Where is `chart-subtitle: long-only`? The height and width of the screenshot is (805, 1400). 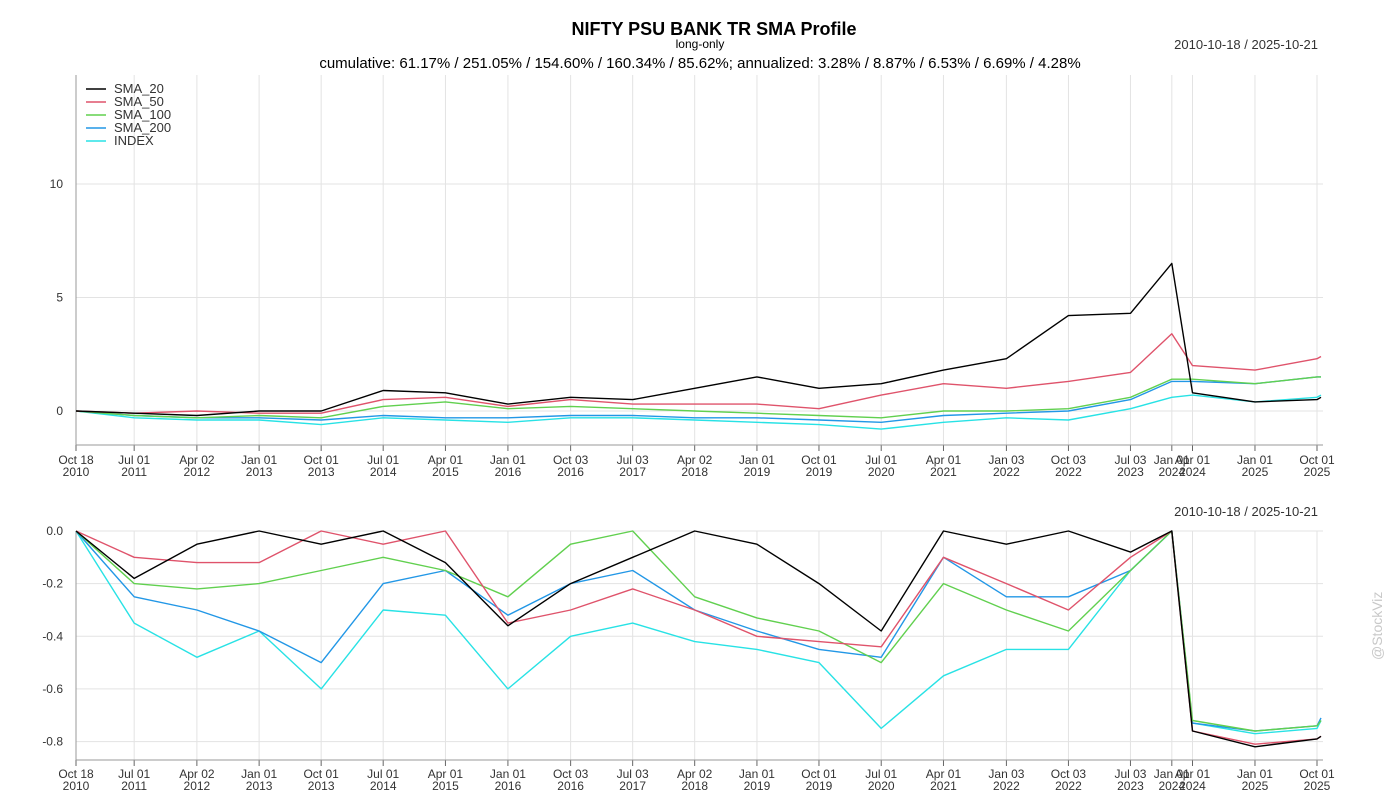 chart-subtitle: long-only is located at coordinates (700, 44).